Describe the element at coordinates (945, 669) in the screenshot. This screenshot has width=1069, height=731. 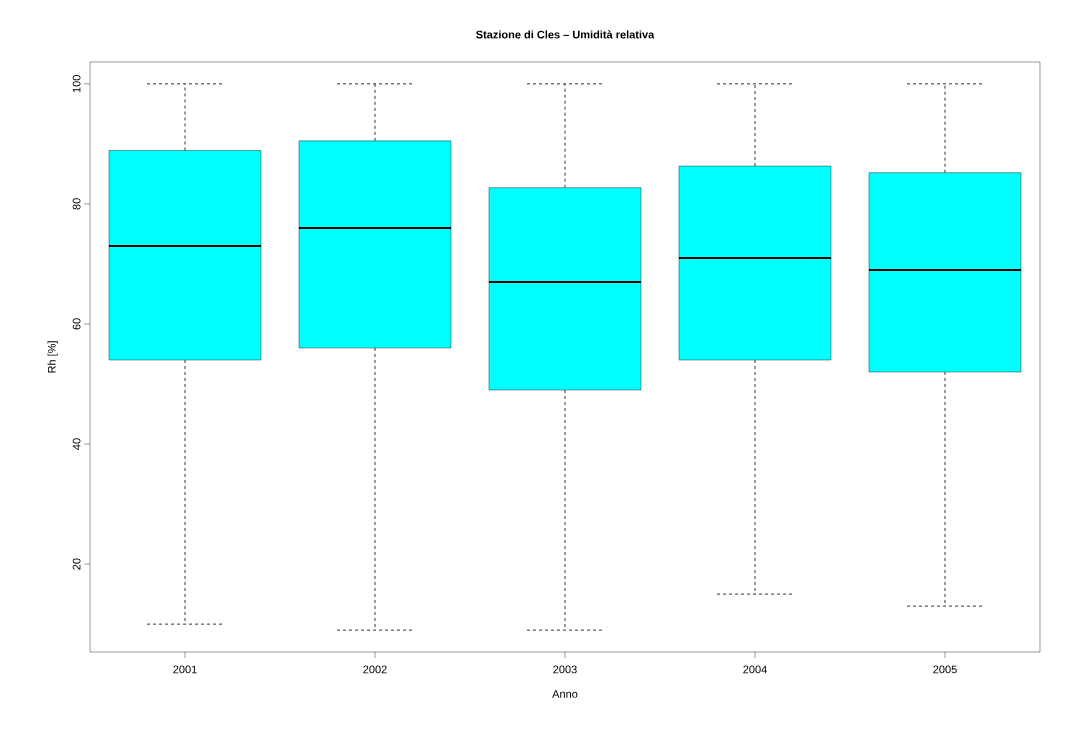
I see `x-tick-label: 2005` at that location.